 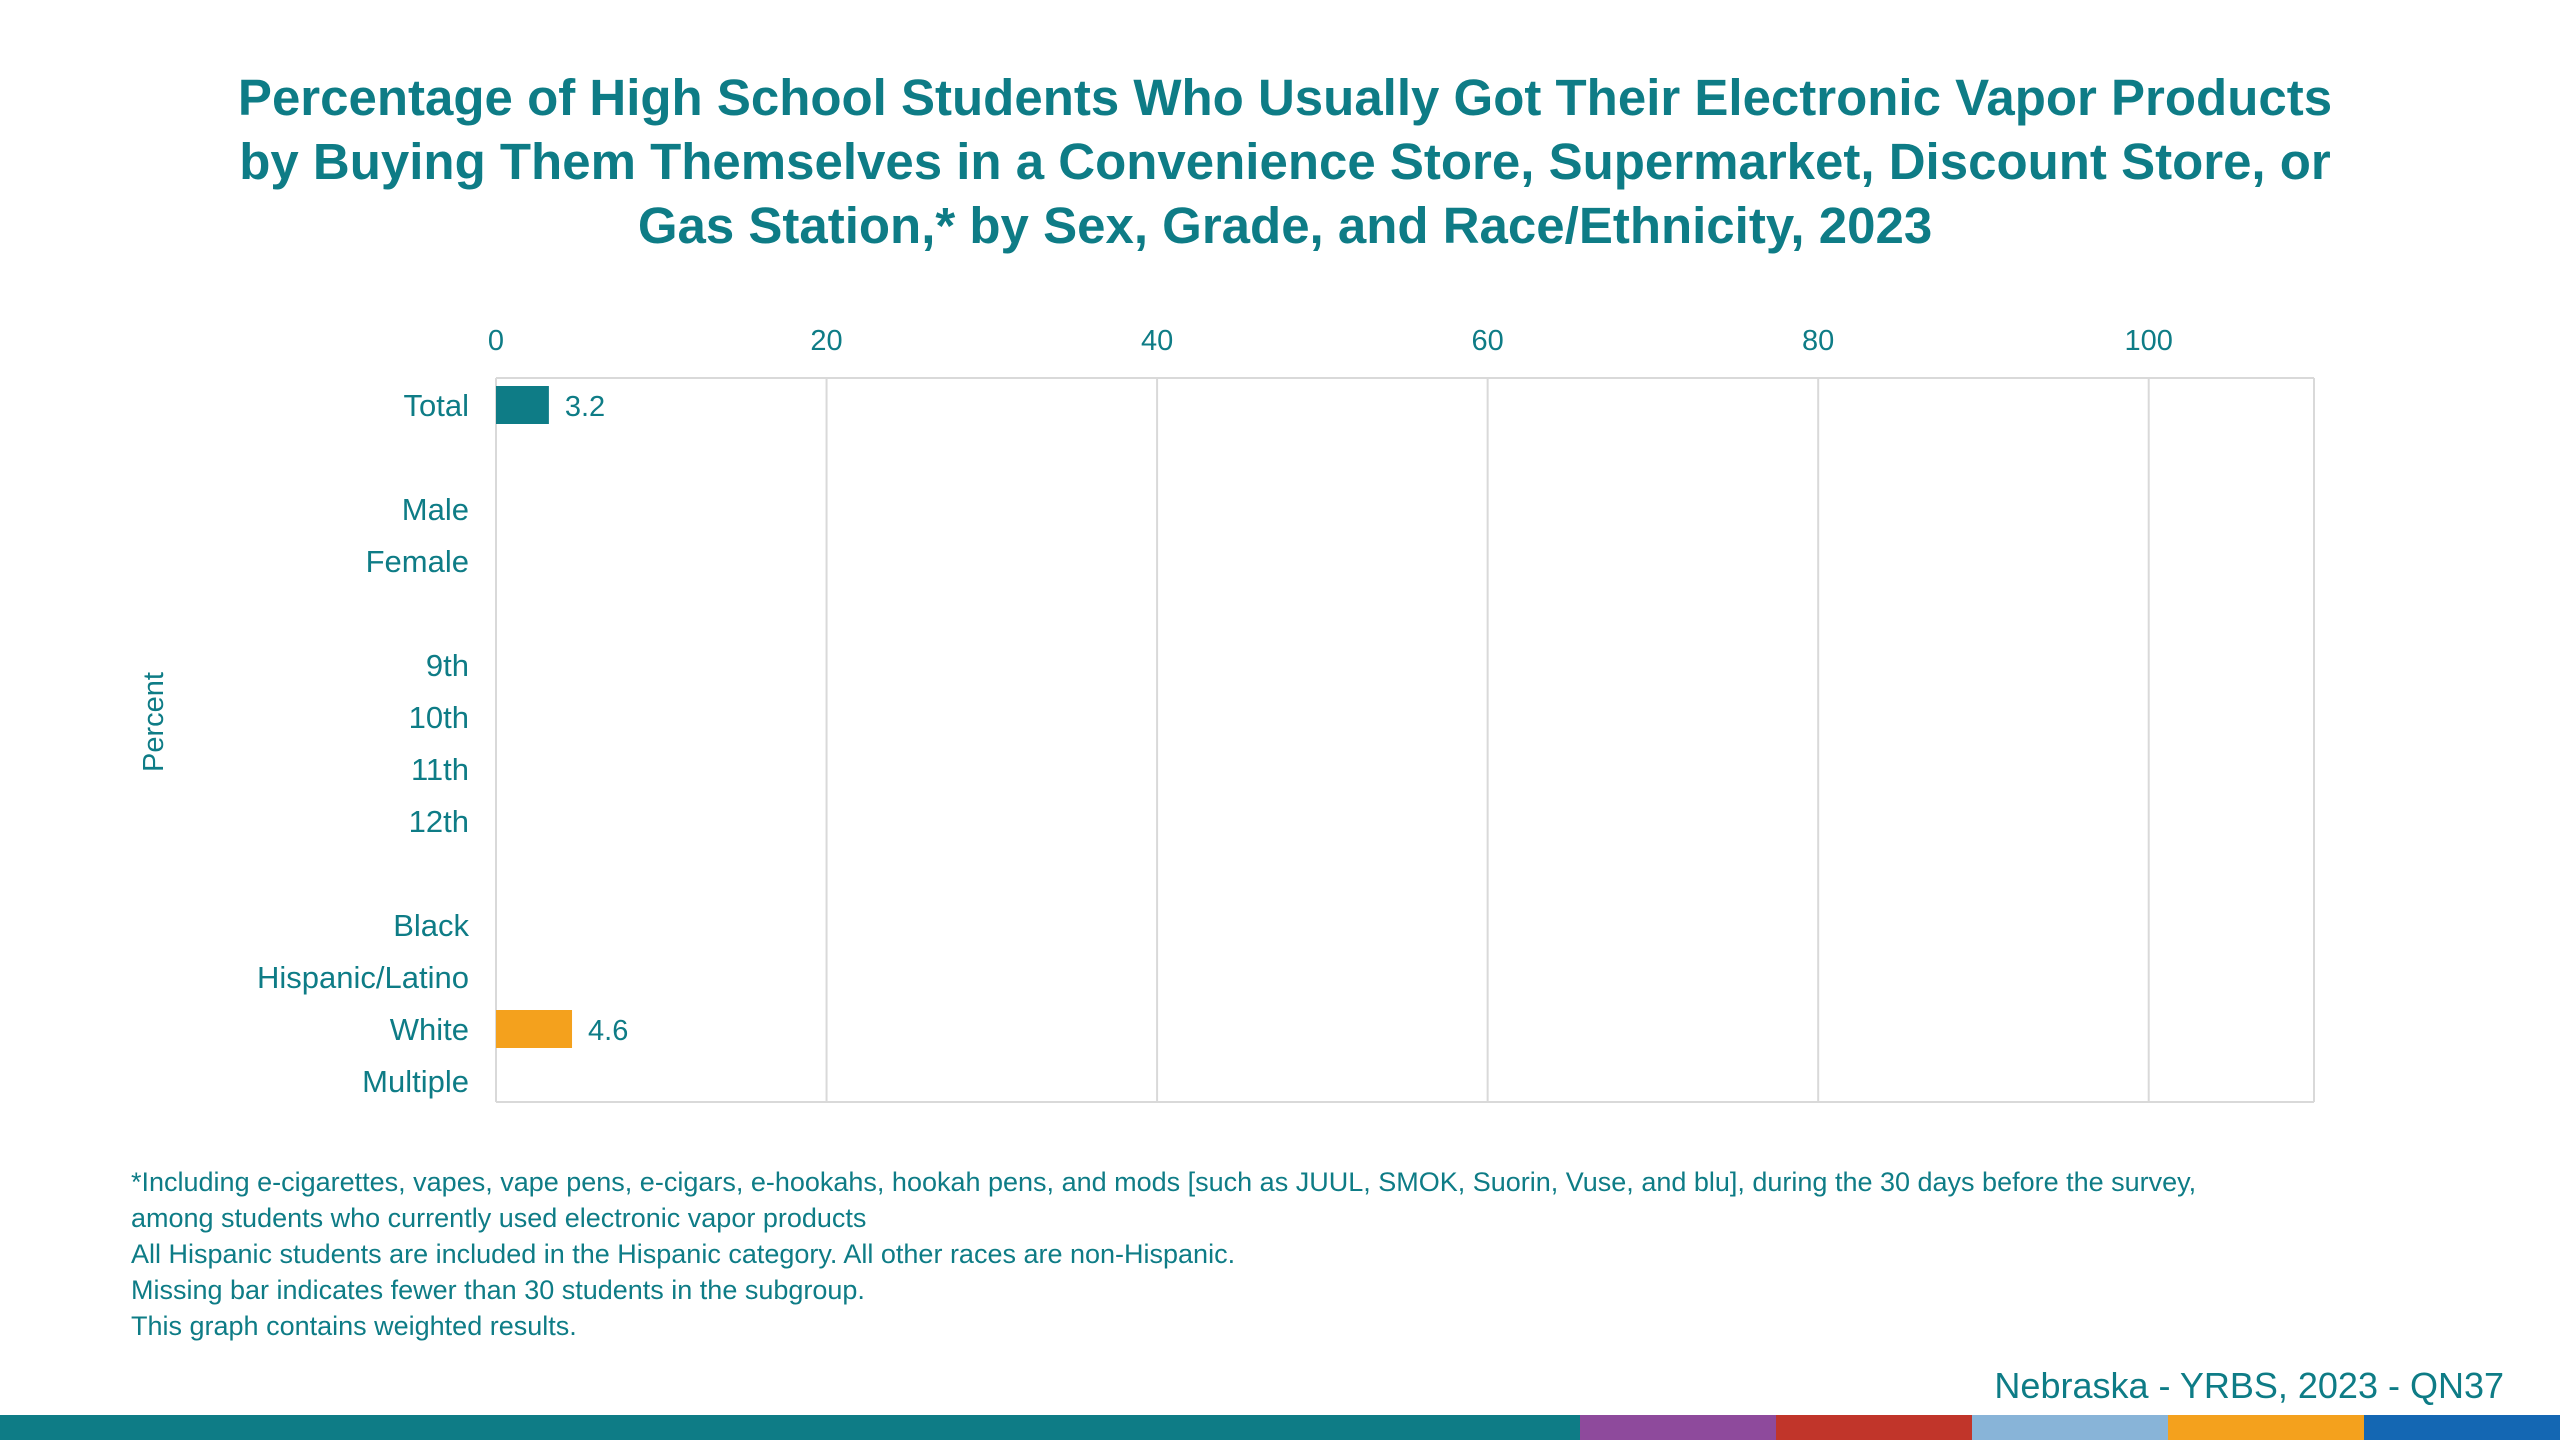 I want to click on category-label: 11th, so click(x=440, y=769).